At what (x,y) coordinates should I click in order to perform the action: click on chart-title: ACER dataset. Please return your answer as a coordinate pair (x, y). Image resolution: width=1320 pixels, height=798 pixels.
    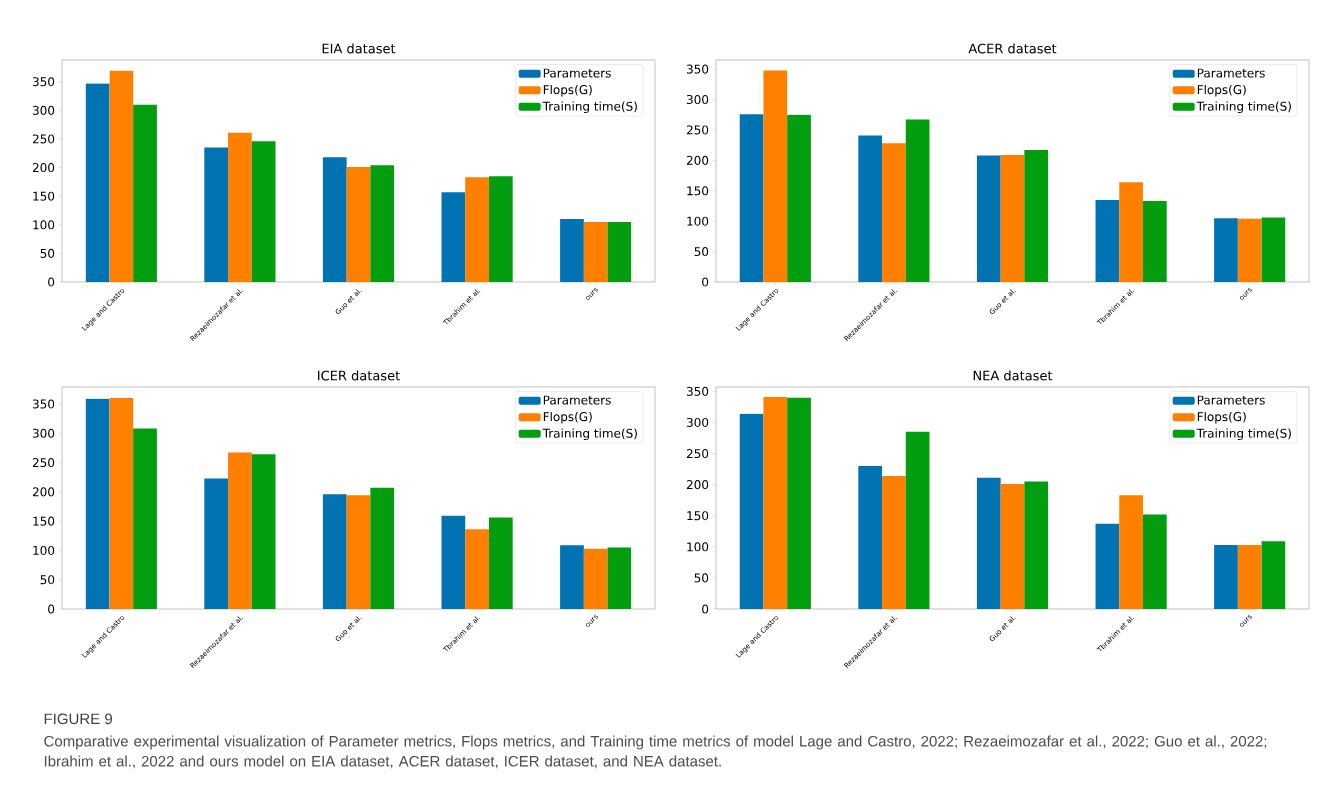
    Looking at the image, I should click on (1012, 48).